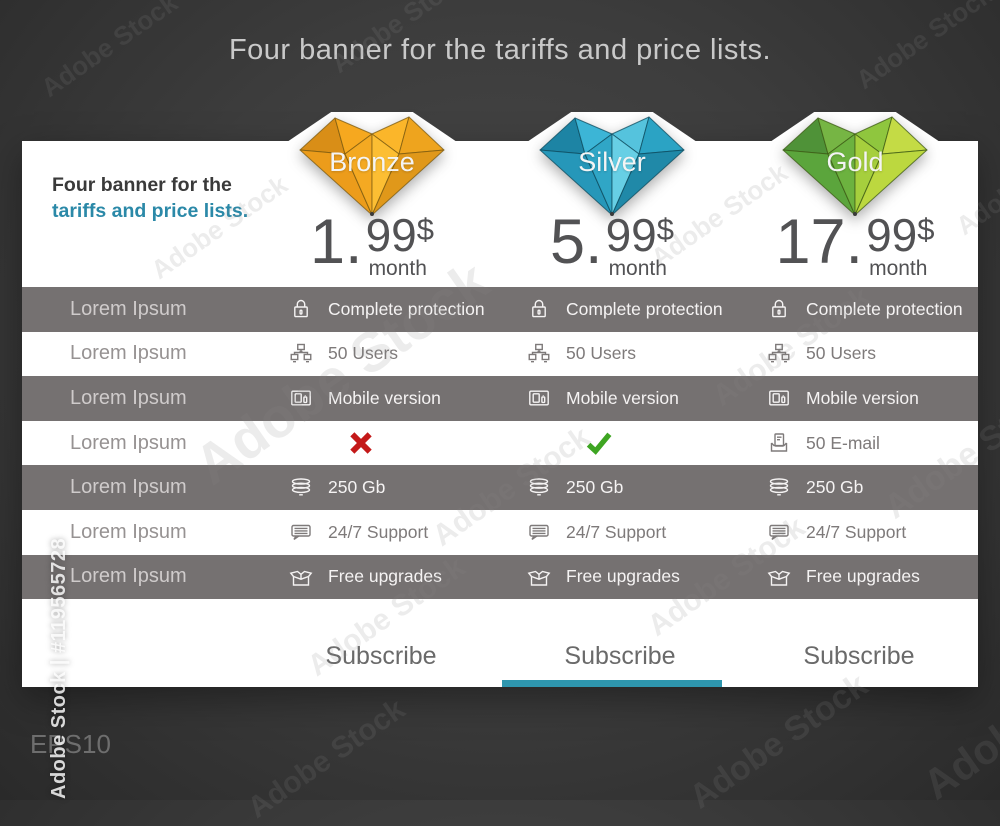 This screenshot has width=1000, height=826. I want to click on email-icon, so click(779, 443).